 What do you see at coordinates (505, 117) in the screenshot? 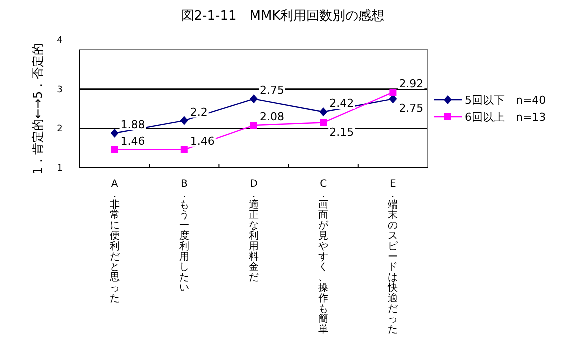
I see `legend-label: 6回以上 n=13` at bounding box center [505, 117].